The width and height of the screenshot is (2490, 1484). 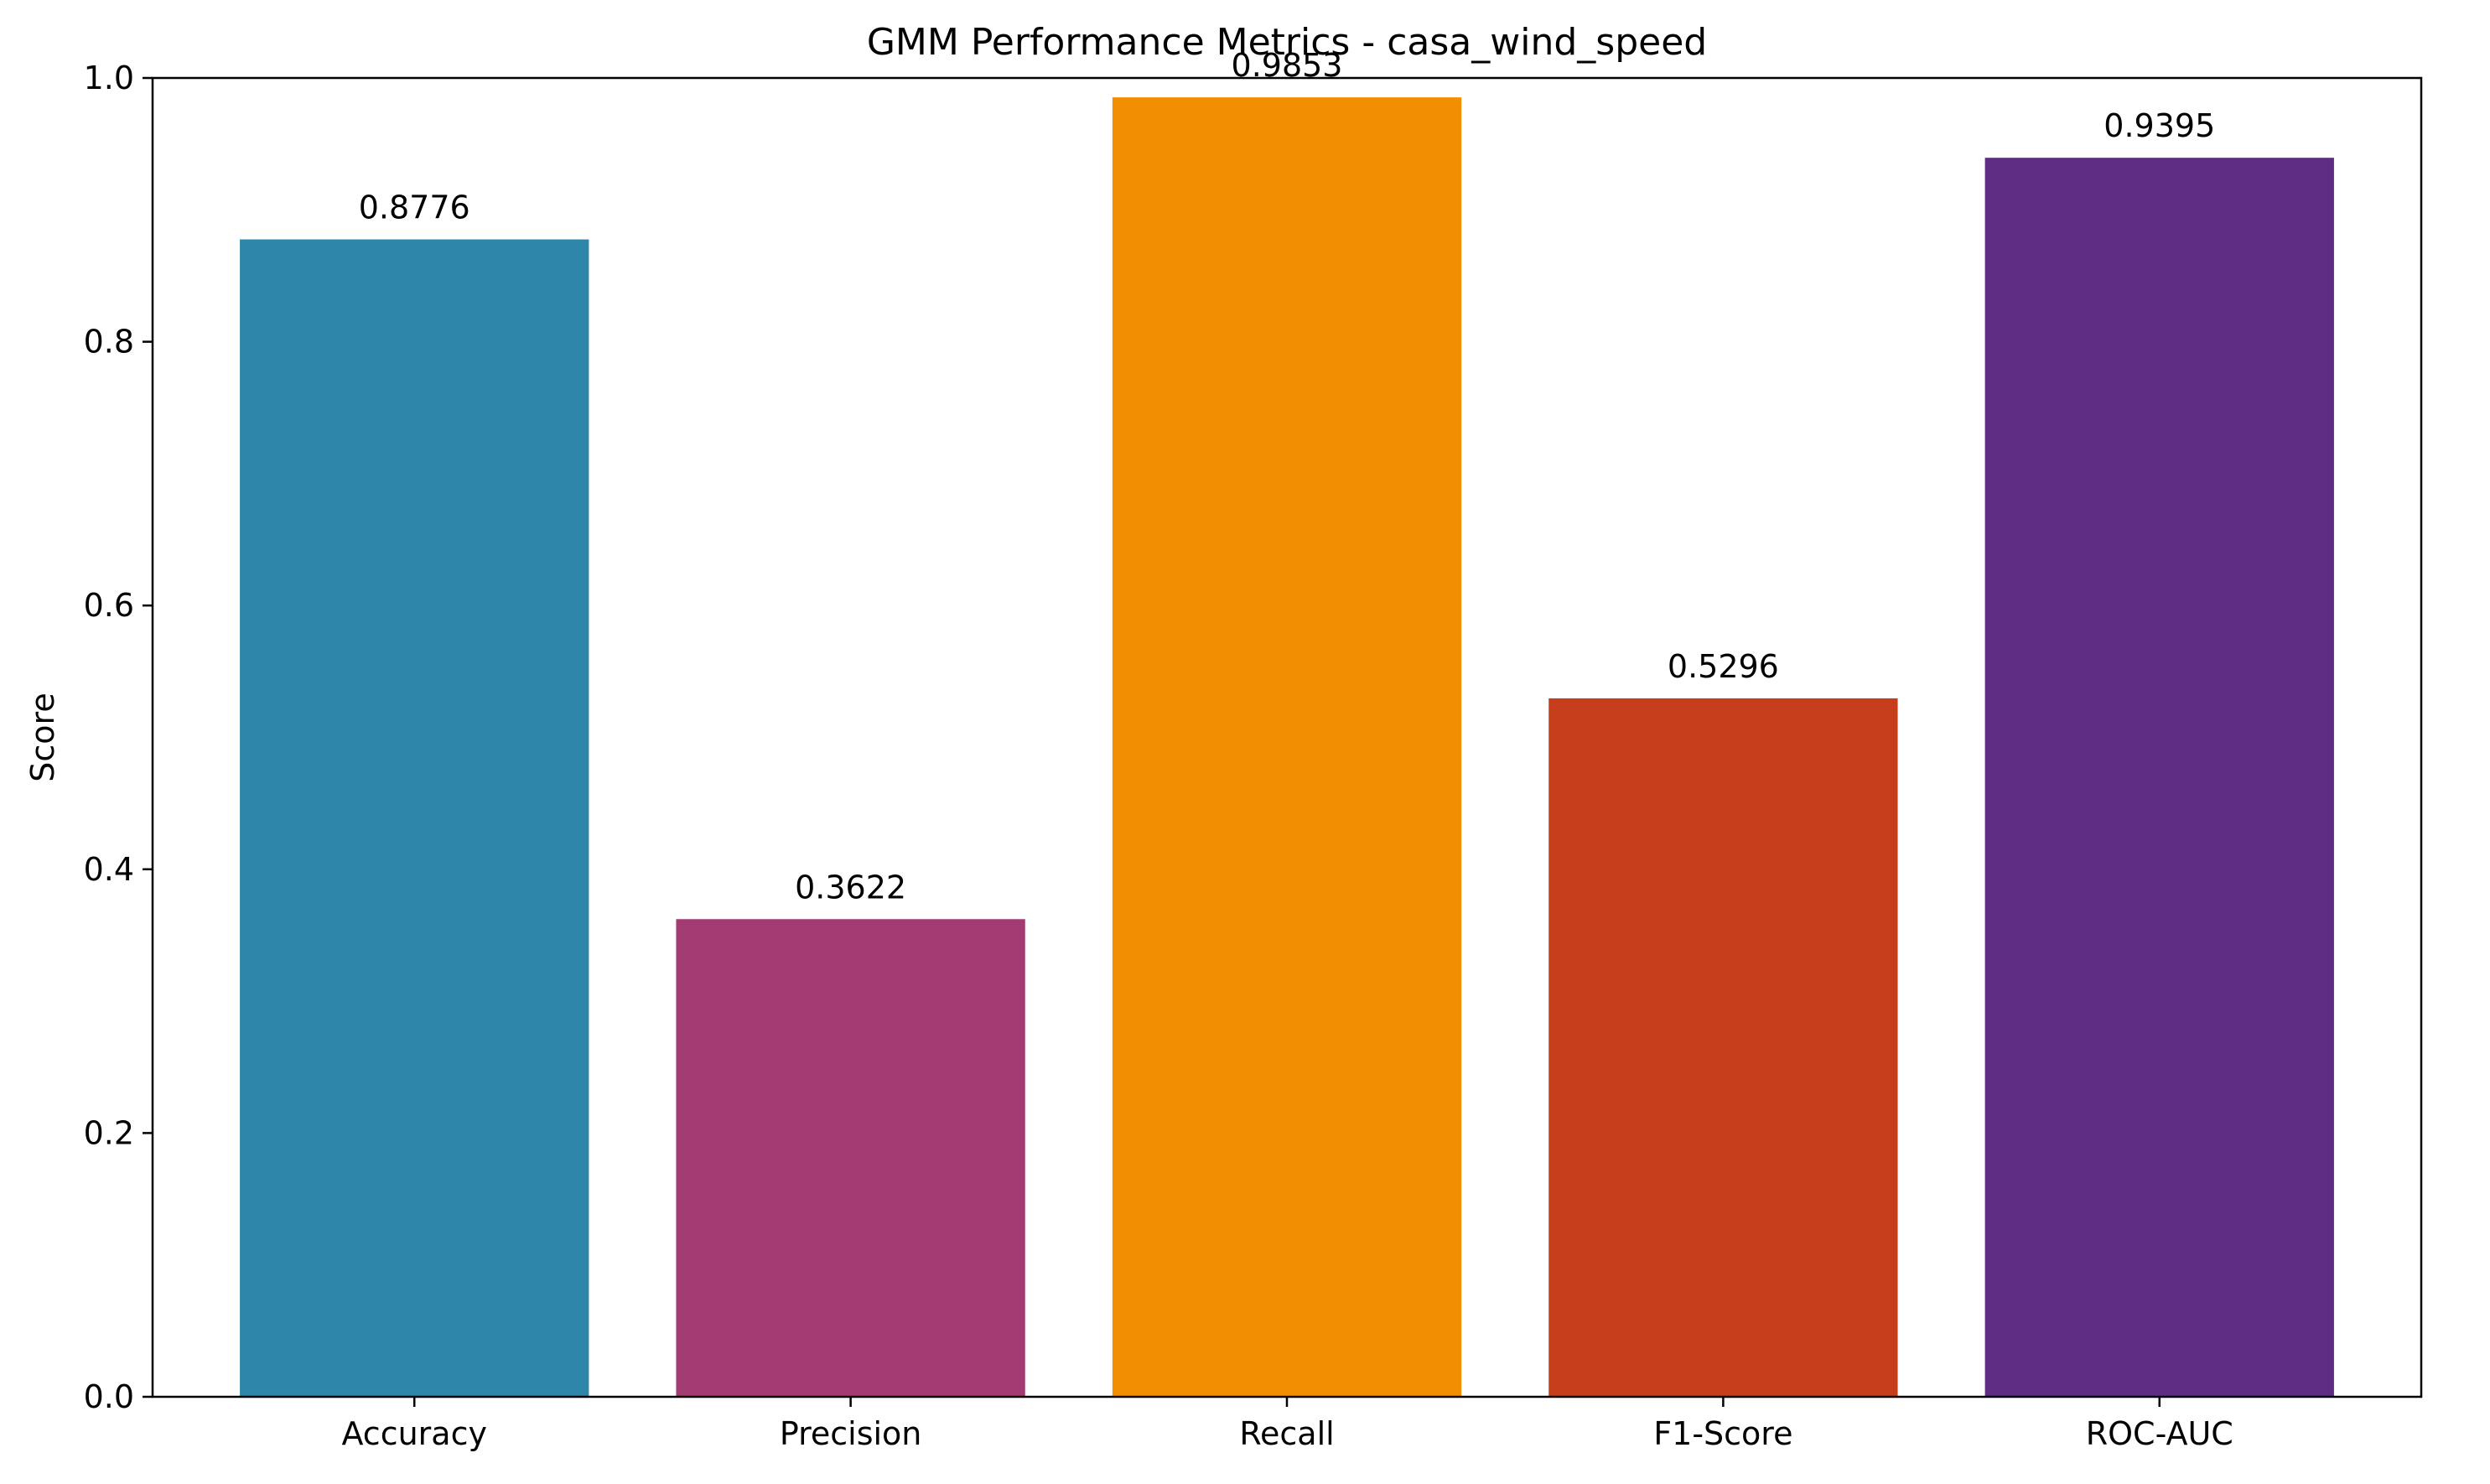 I want to click on y-tick-label: 0.6, so click(x=109, y=605).